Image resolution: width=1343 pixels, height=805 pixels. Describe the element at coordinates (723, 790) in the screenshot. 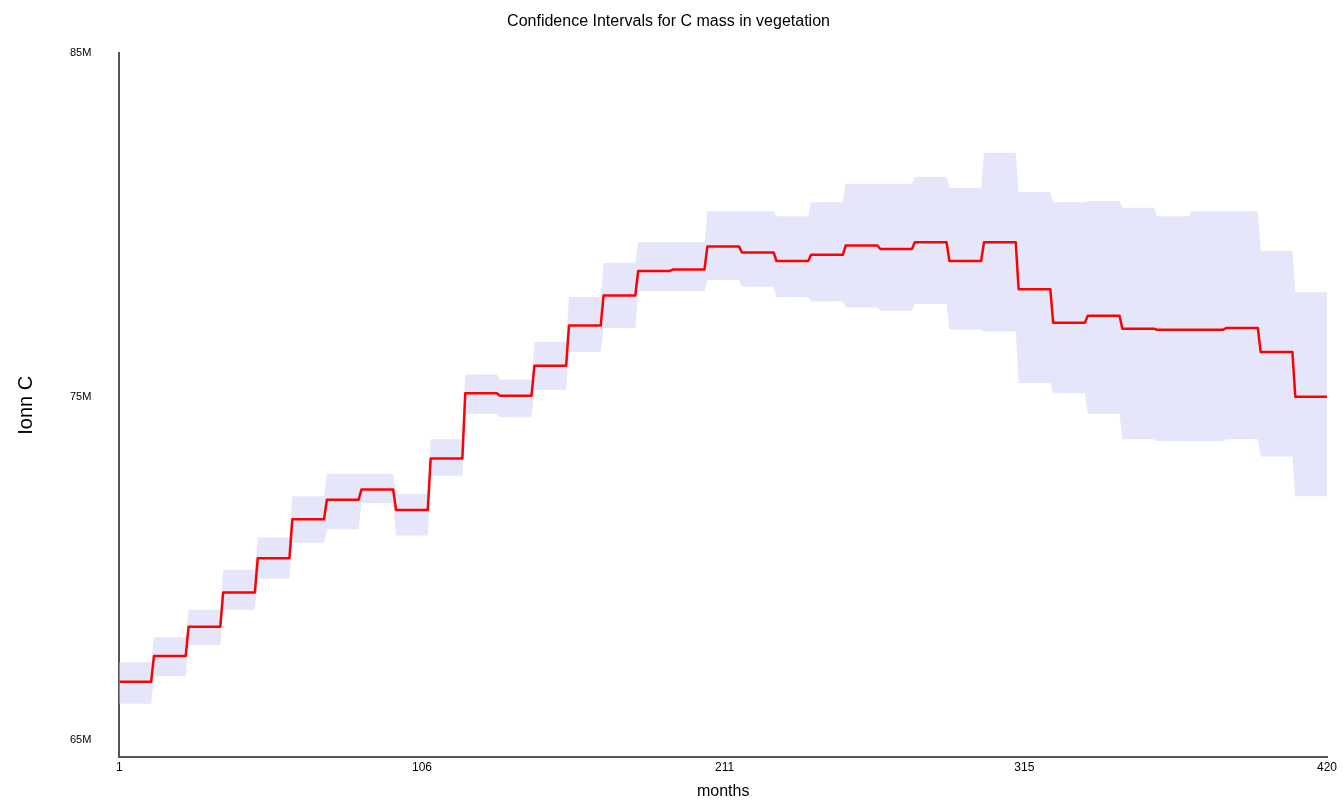

I see `x-axis-title: months` at that location.